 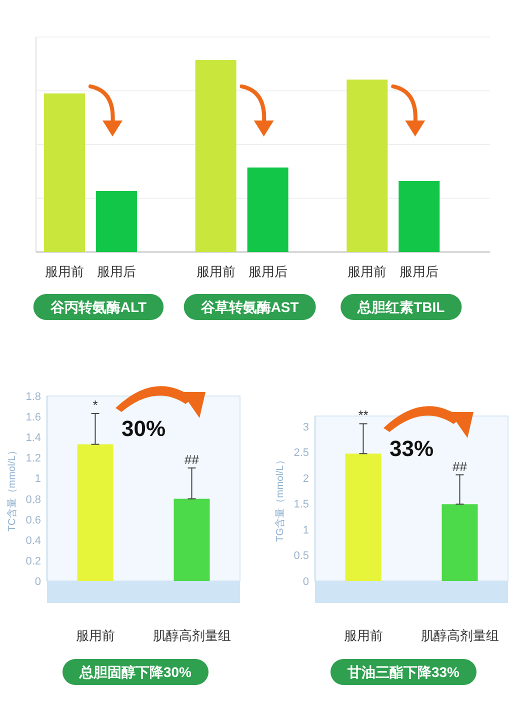 I want to click on y-axis-title: TG含量（mmol/L）, so click(x=280, y=498).